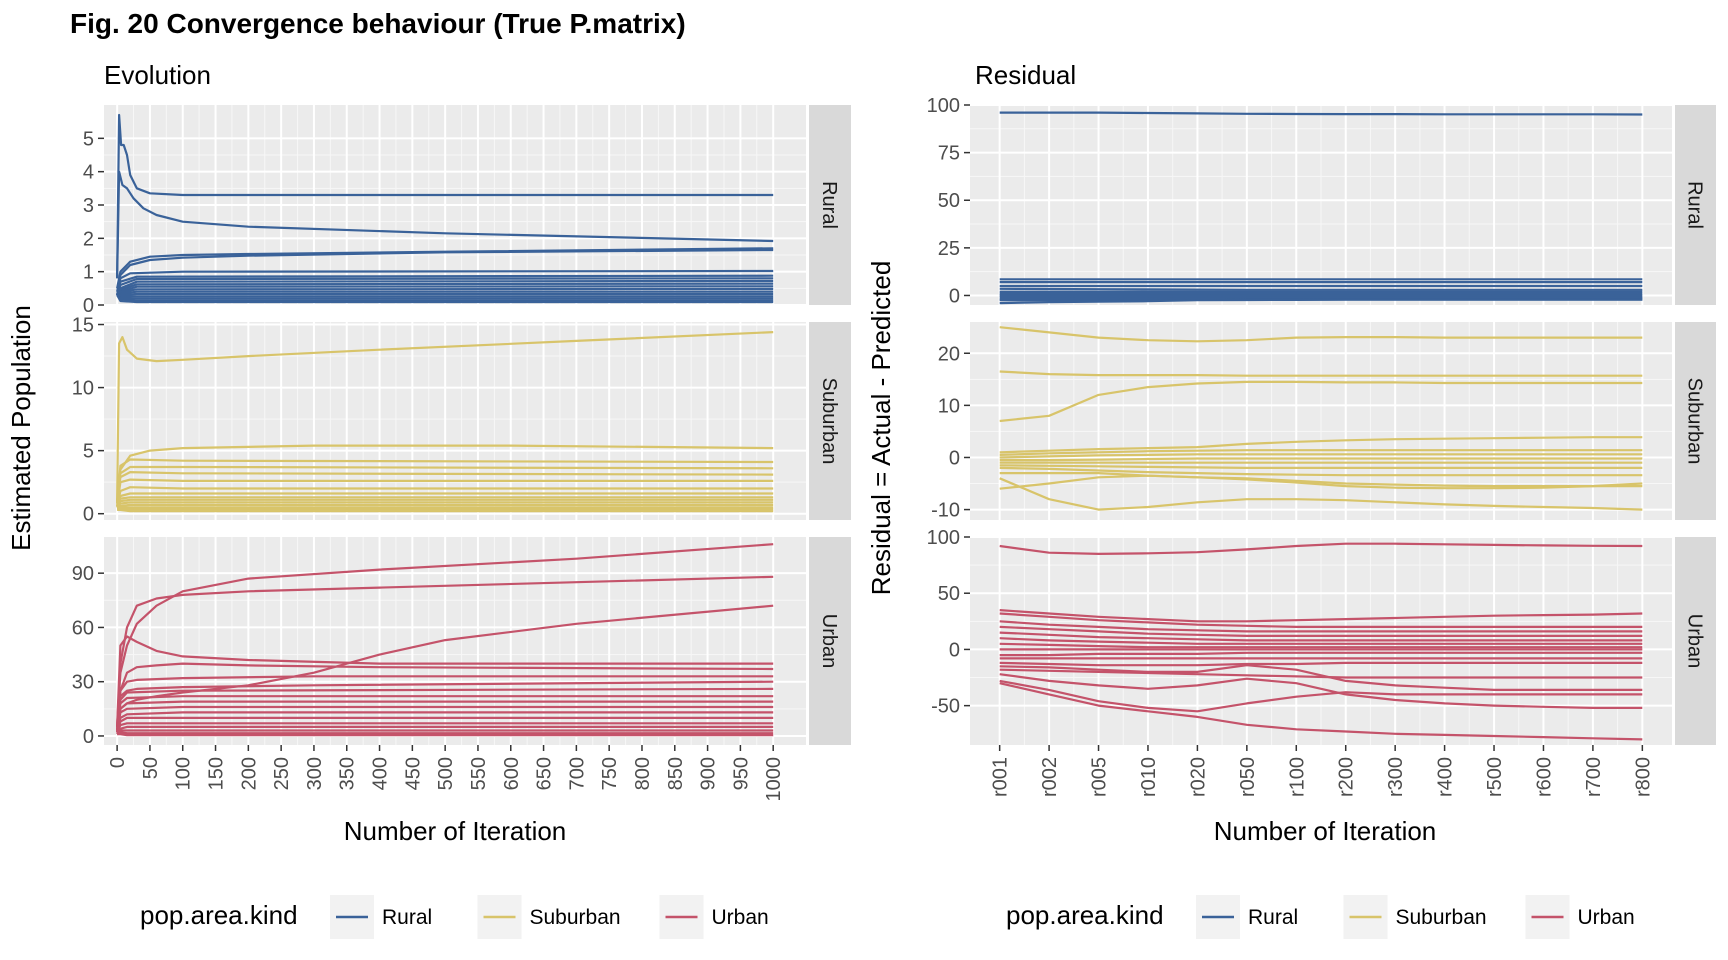 The height and width of the screenshot is (960, 1728). I want to click on facet-strip-label: Rural, so click(829, 205).